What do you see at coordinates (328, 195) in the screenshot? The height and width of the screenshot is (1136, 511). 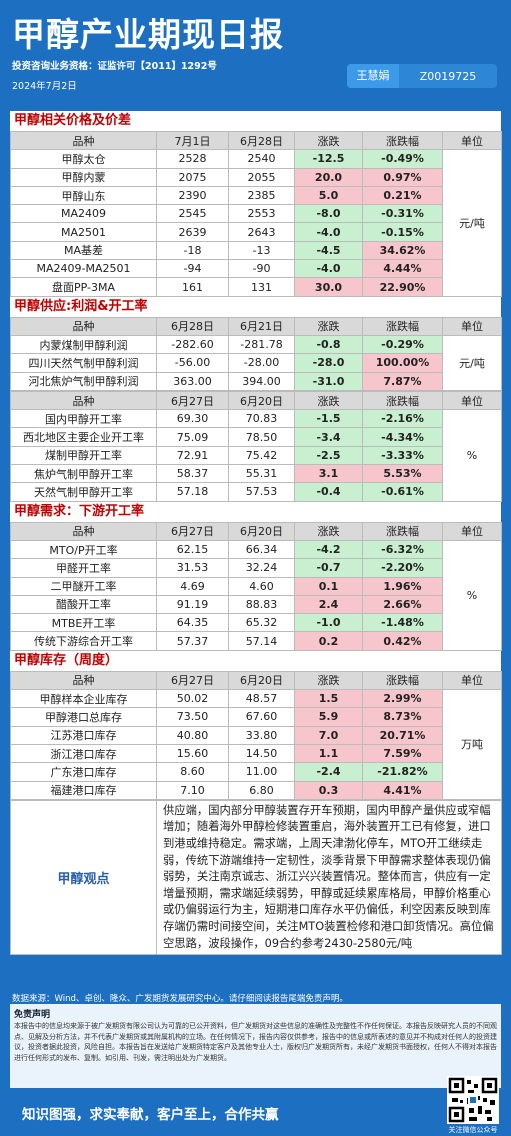 I see `cell-value: 5.0` at bounding box center [328, 195].